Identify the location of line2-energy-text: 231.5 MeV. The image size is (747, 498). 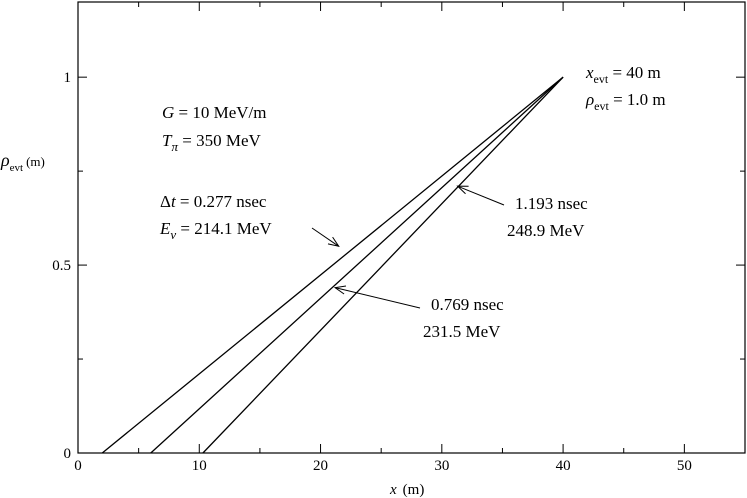
(462, 331).